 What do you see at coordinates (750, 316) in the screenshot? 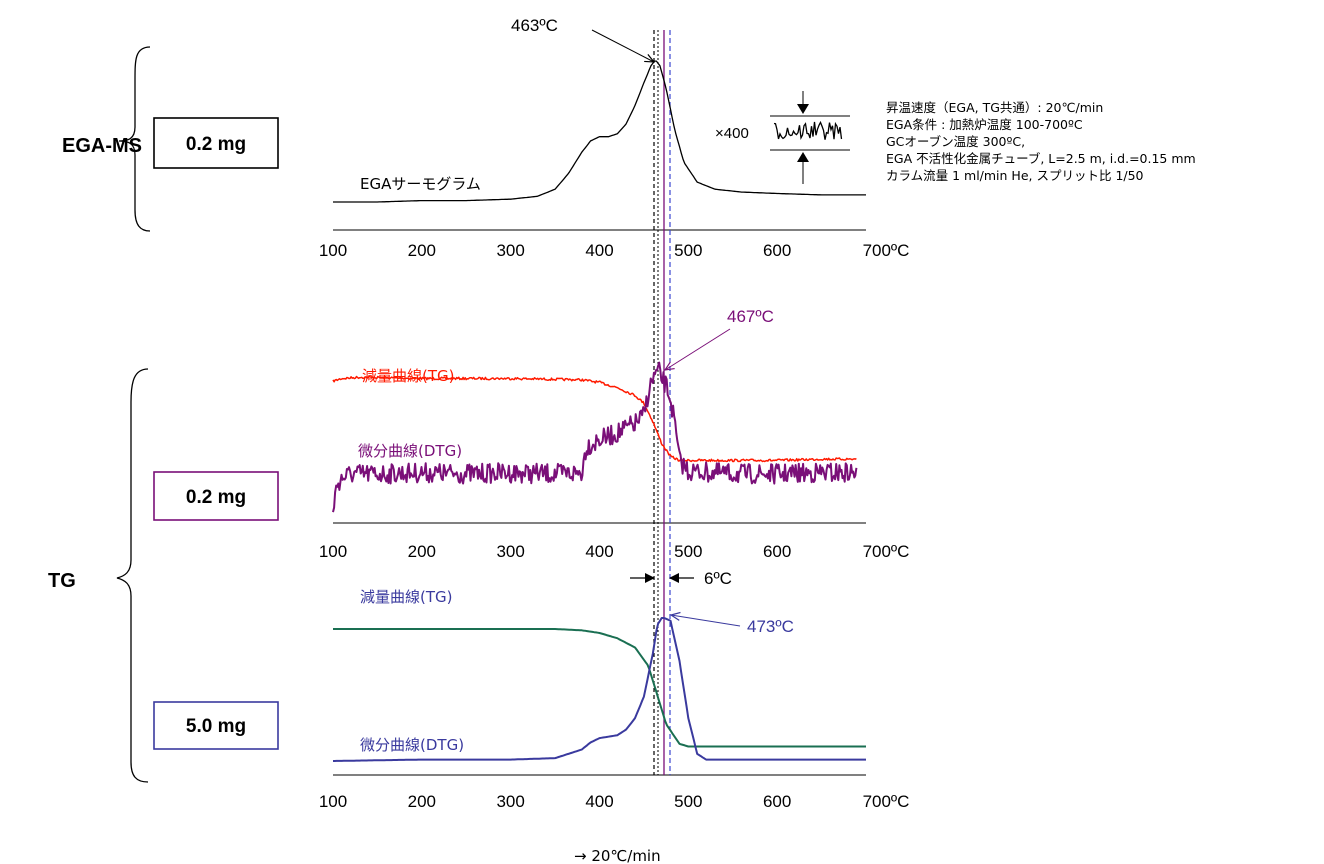
I see `peak-label-tg-small: 467ºC` at bounding box center [750, 316].